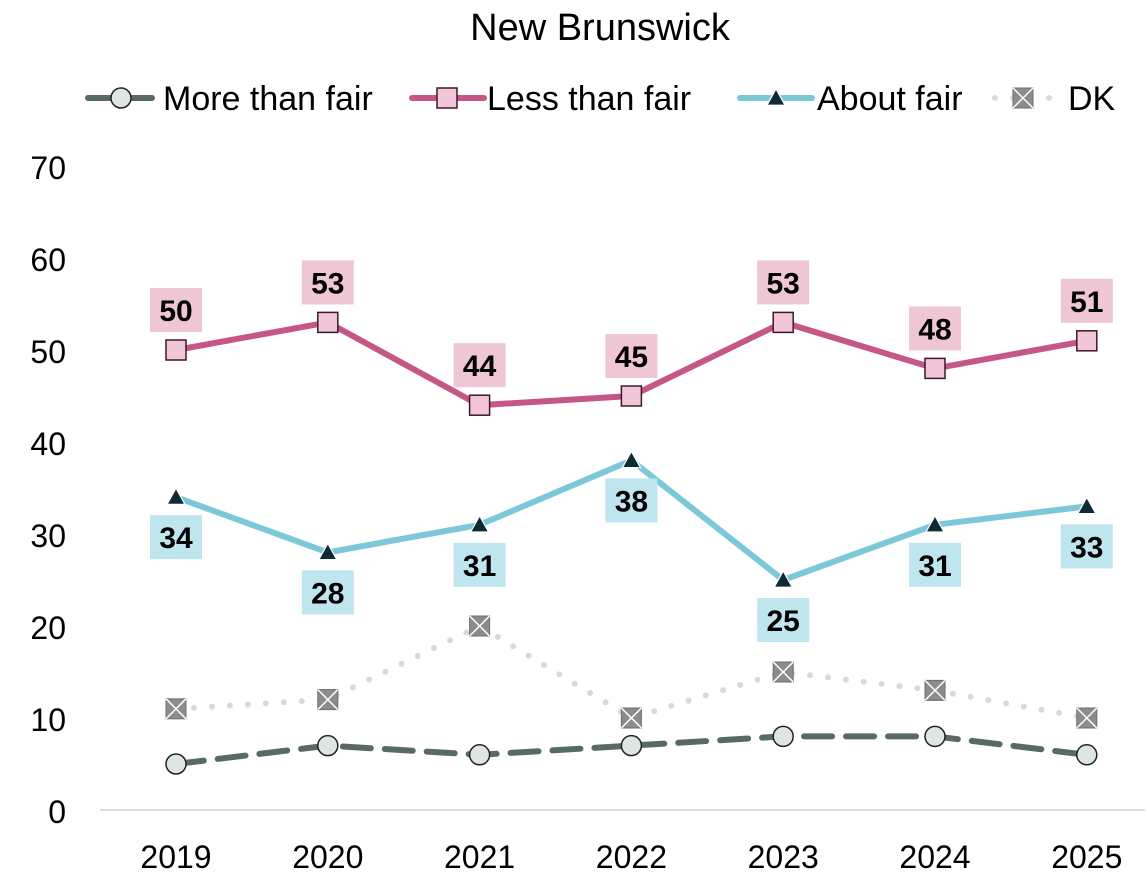  I want to click on legend-label-dk: DK, so click(1092, 99).